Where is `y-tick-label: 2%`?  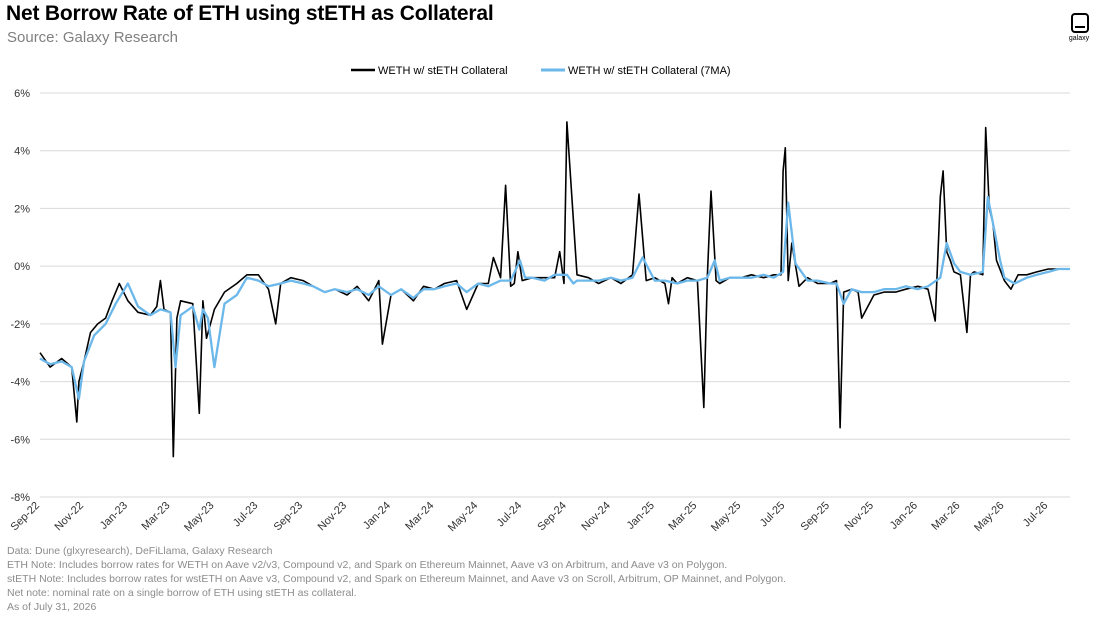 y-tick-label: 2% is located at coordinates (22, 209).